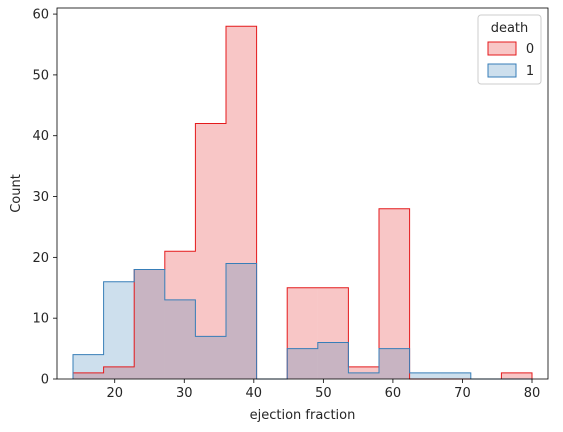  What do you see at coordinates (510, 60) in the screenshot?
I see `legend-entries: 01` at bounding box center [510, 60].